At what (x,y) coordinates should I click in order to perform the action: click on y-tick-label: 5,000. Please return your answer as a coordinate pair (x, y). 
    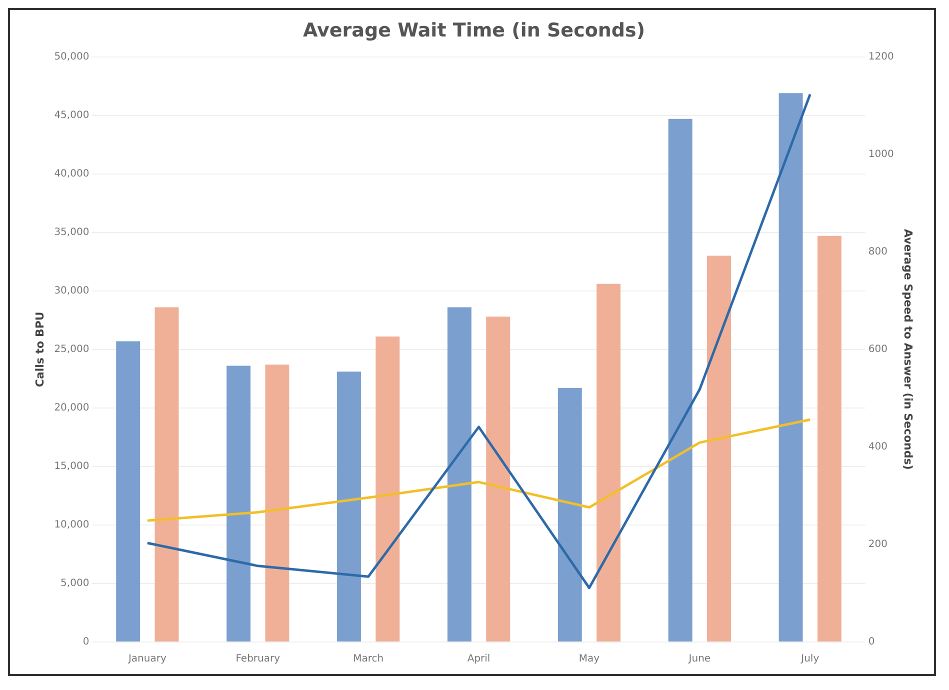
    Looking at the image, I should click on (75, 584).